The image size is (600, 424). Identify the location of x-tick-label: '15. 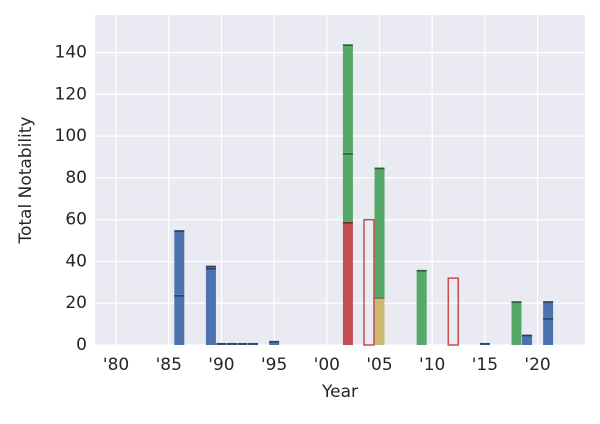
(485, 365).